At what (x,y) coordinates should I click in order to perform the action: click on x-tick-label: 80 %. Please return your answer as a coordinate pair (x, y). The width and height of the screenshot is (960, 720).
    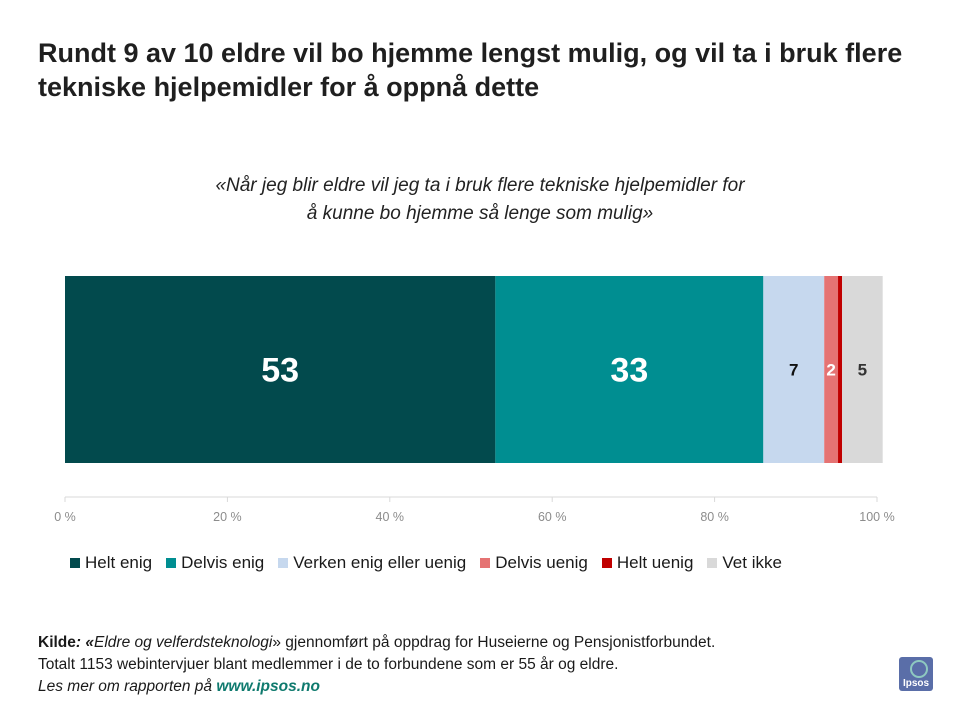
    Looking at the image, I should click on (714, 517).